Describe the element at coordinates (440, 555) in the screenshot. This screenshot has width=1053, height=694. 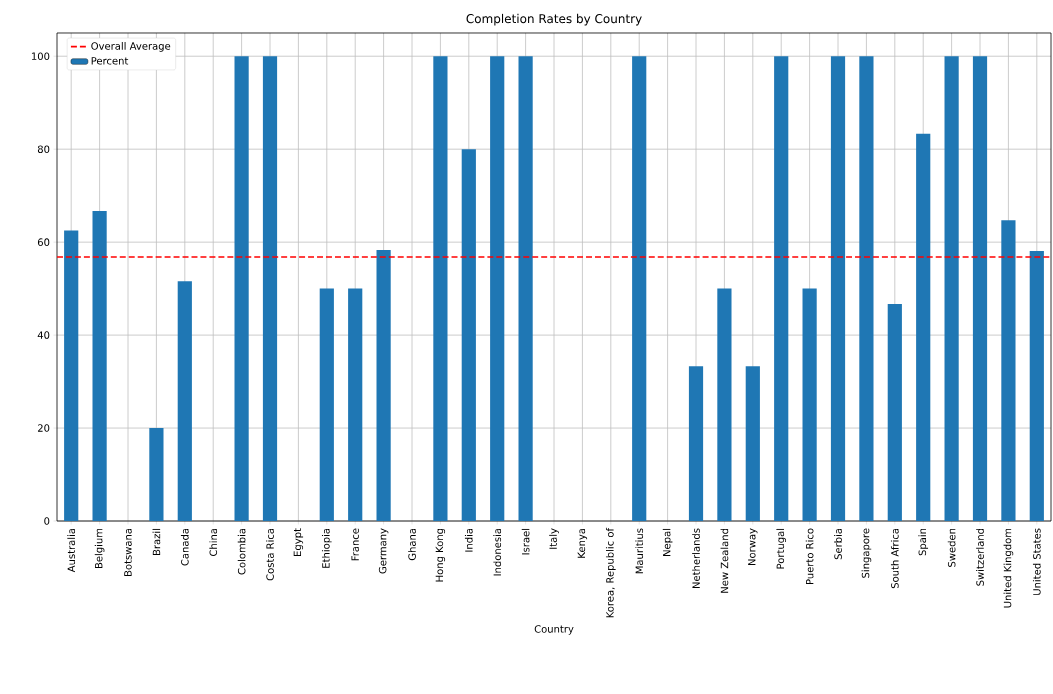
I see `x-tick-label: Hong Kong` at that location.